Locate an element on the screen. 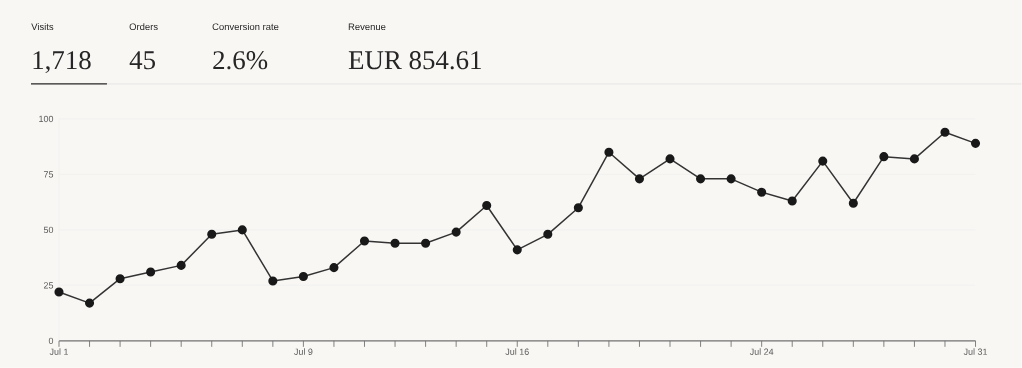 This screenshot has width=1022, height=368. y-tick-label: 50 is located at coordinates (48, 230).